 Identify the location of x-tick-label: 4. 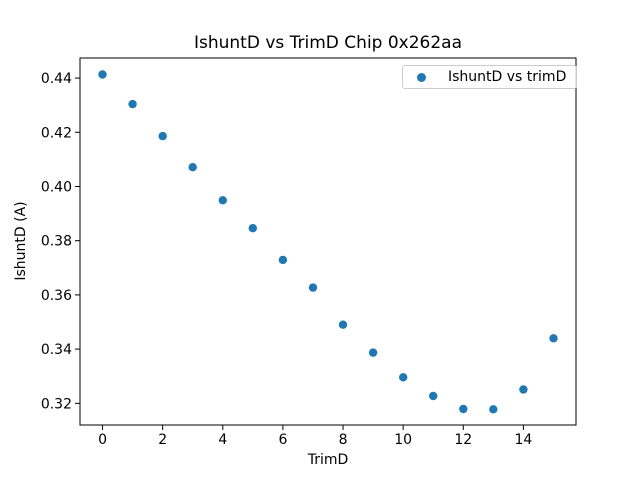
(222, 440).